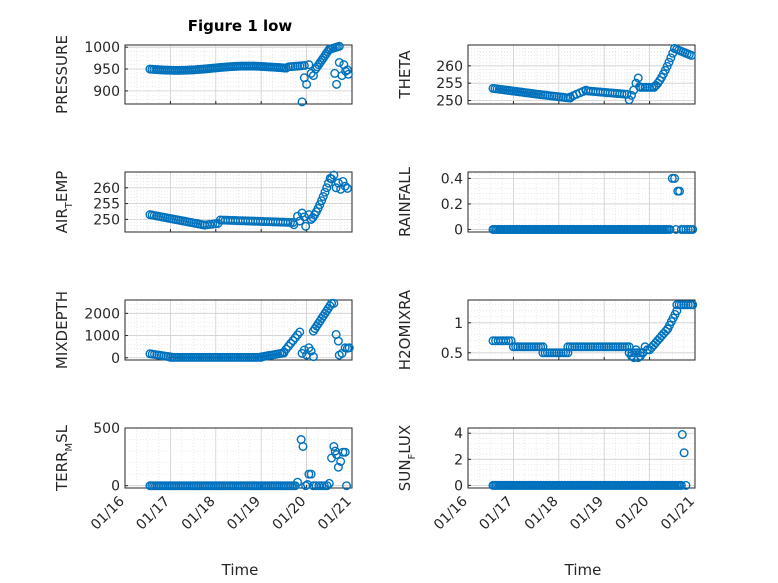 This screenshot has height=583, width=778. I want to click on y-tick-label: 0.5, so click(452, 354).